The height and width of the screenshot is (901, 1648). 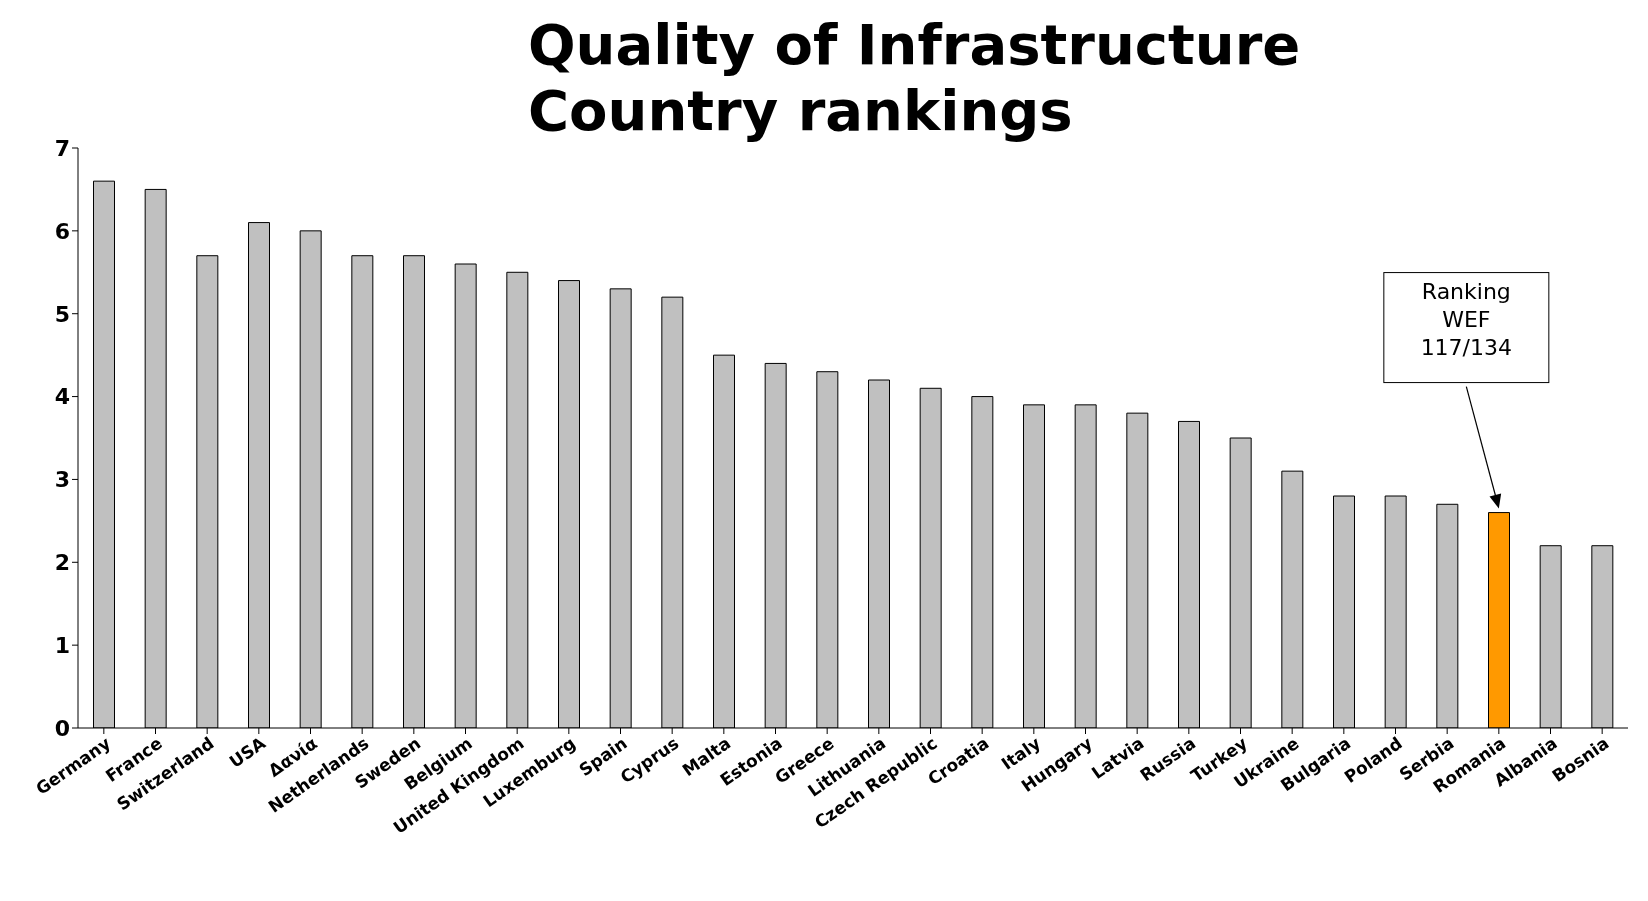 What do you see at coordinates (62, 314) in the screenshot?
I see `y-tick-label: 5` at bounding box center [62, 314].